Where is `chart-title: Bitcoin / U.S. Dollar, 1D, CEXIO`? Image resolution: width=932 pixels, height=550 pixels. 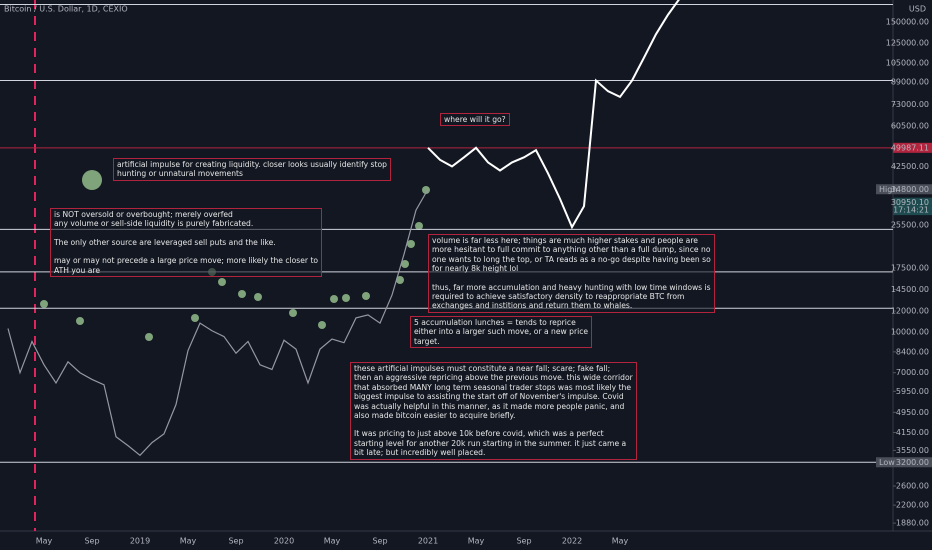
chart-title: Bitcoin / U.S. Dollar, 1D, CEXIO is located at coordinates (66, 9).